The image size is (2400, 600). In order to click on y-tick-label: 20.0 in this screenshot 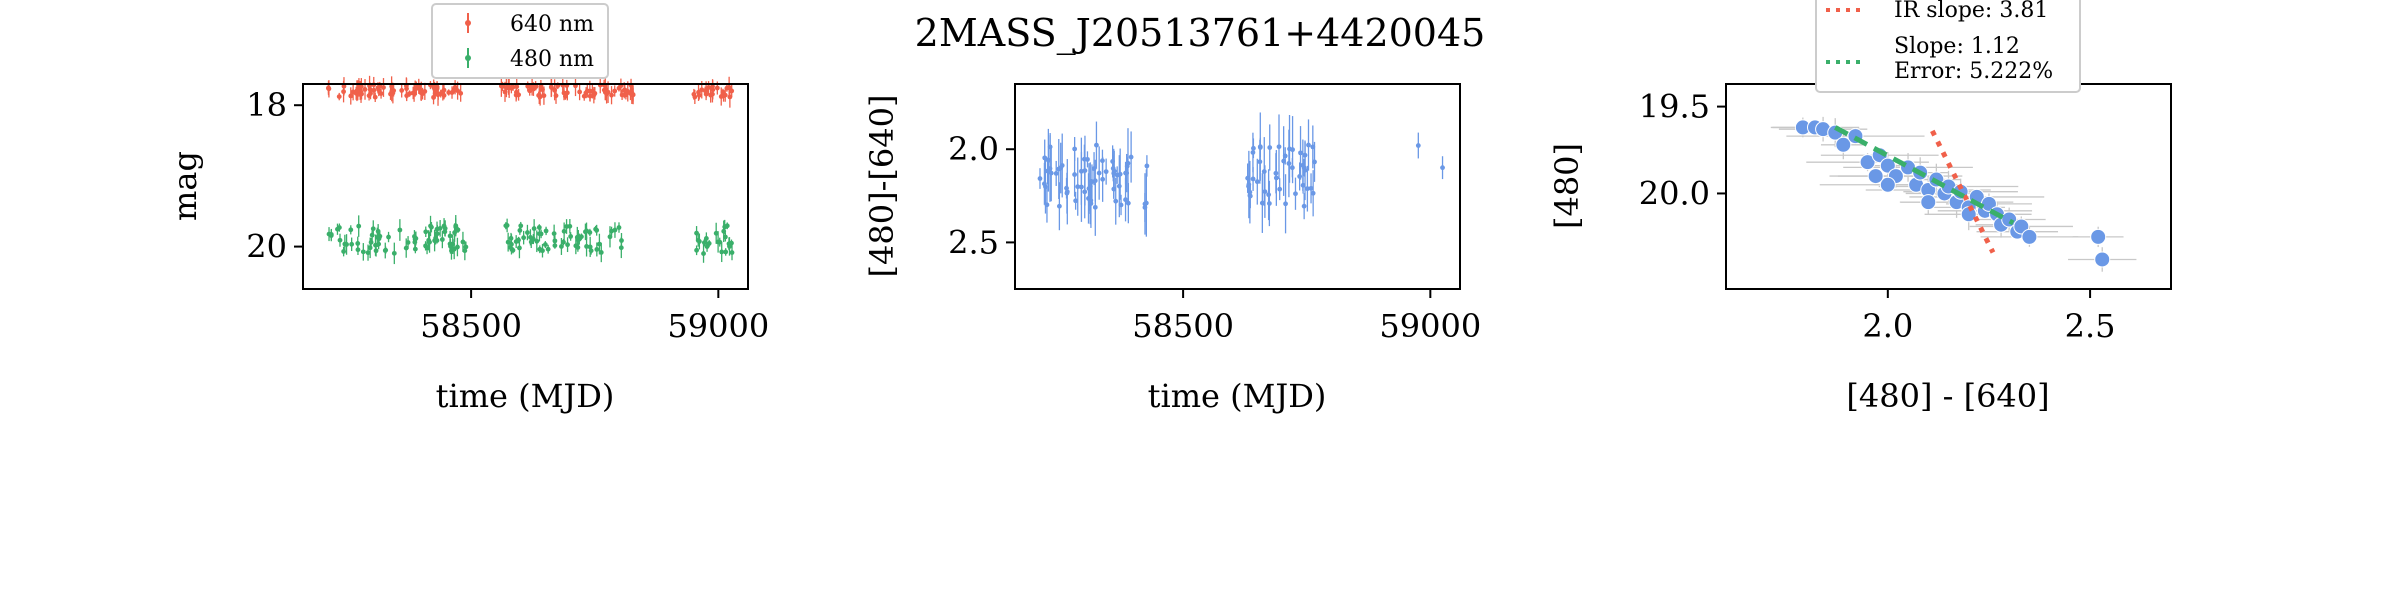, I will do `click(1674, 193)`.